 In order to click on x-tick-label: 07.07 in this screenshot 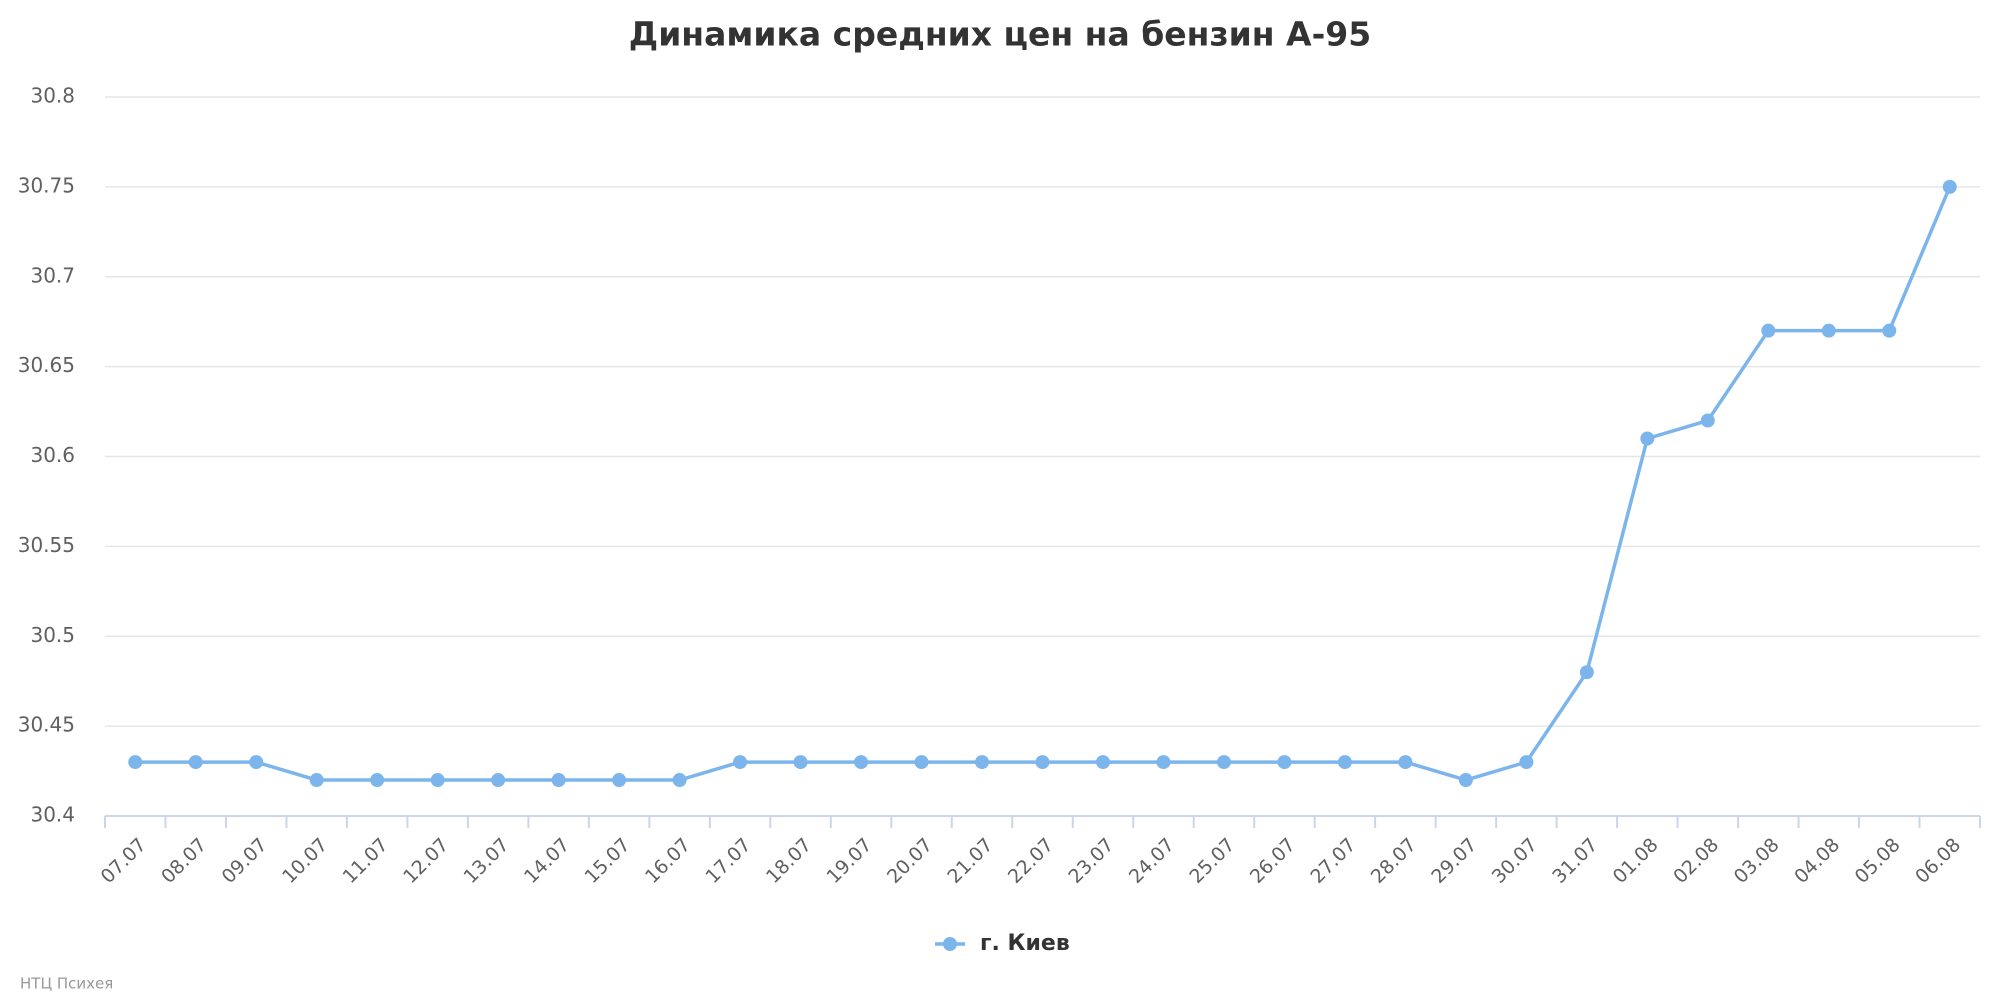, I will do `click(124, 861)`.